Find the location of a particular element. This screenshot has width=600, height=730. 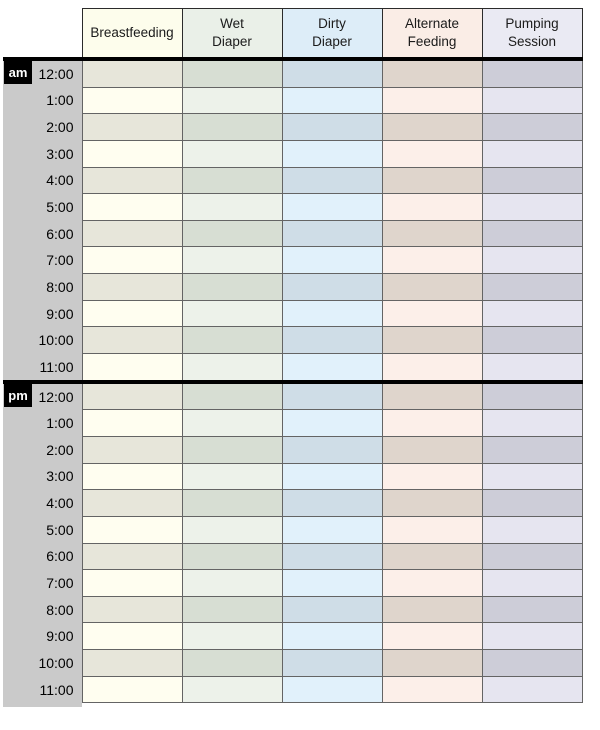

time-cell: 9:00 is located at coordinates (42, 636).